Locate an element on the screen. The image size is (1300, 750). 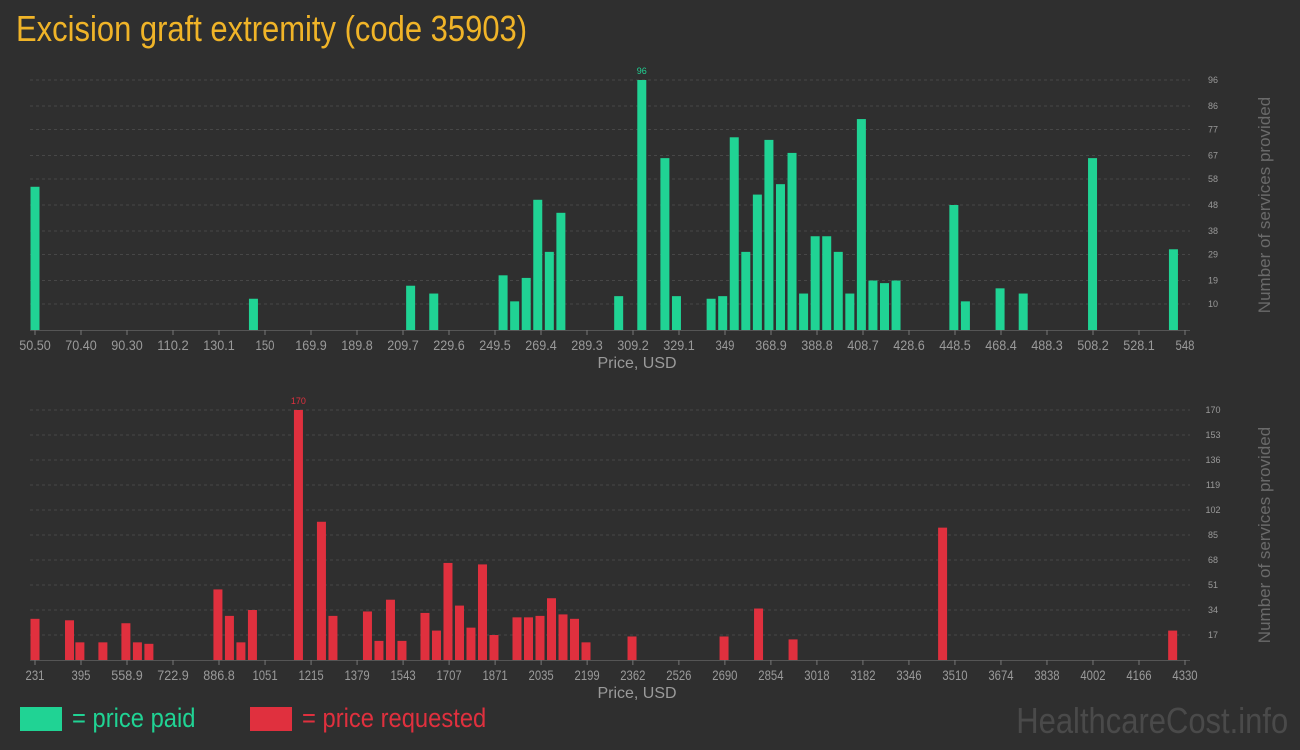
x-tick-label: 50.50 is located at coordinates (35, 345).